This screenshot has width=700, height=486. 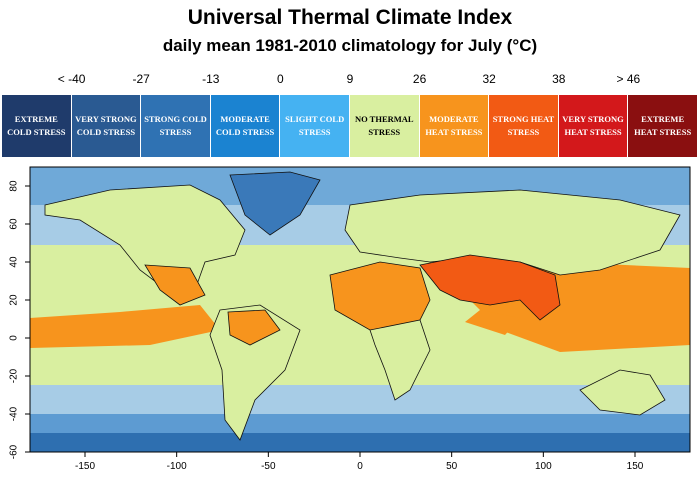 I want to click on x-tick-label: -100, so click(x=177, y=466).